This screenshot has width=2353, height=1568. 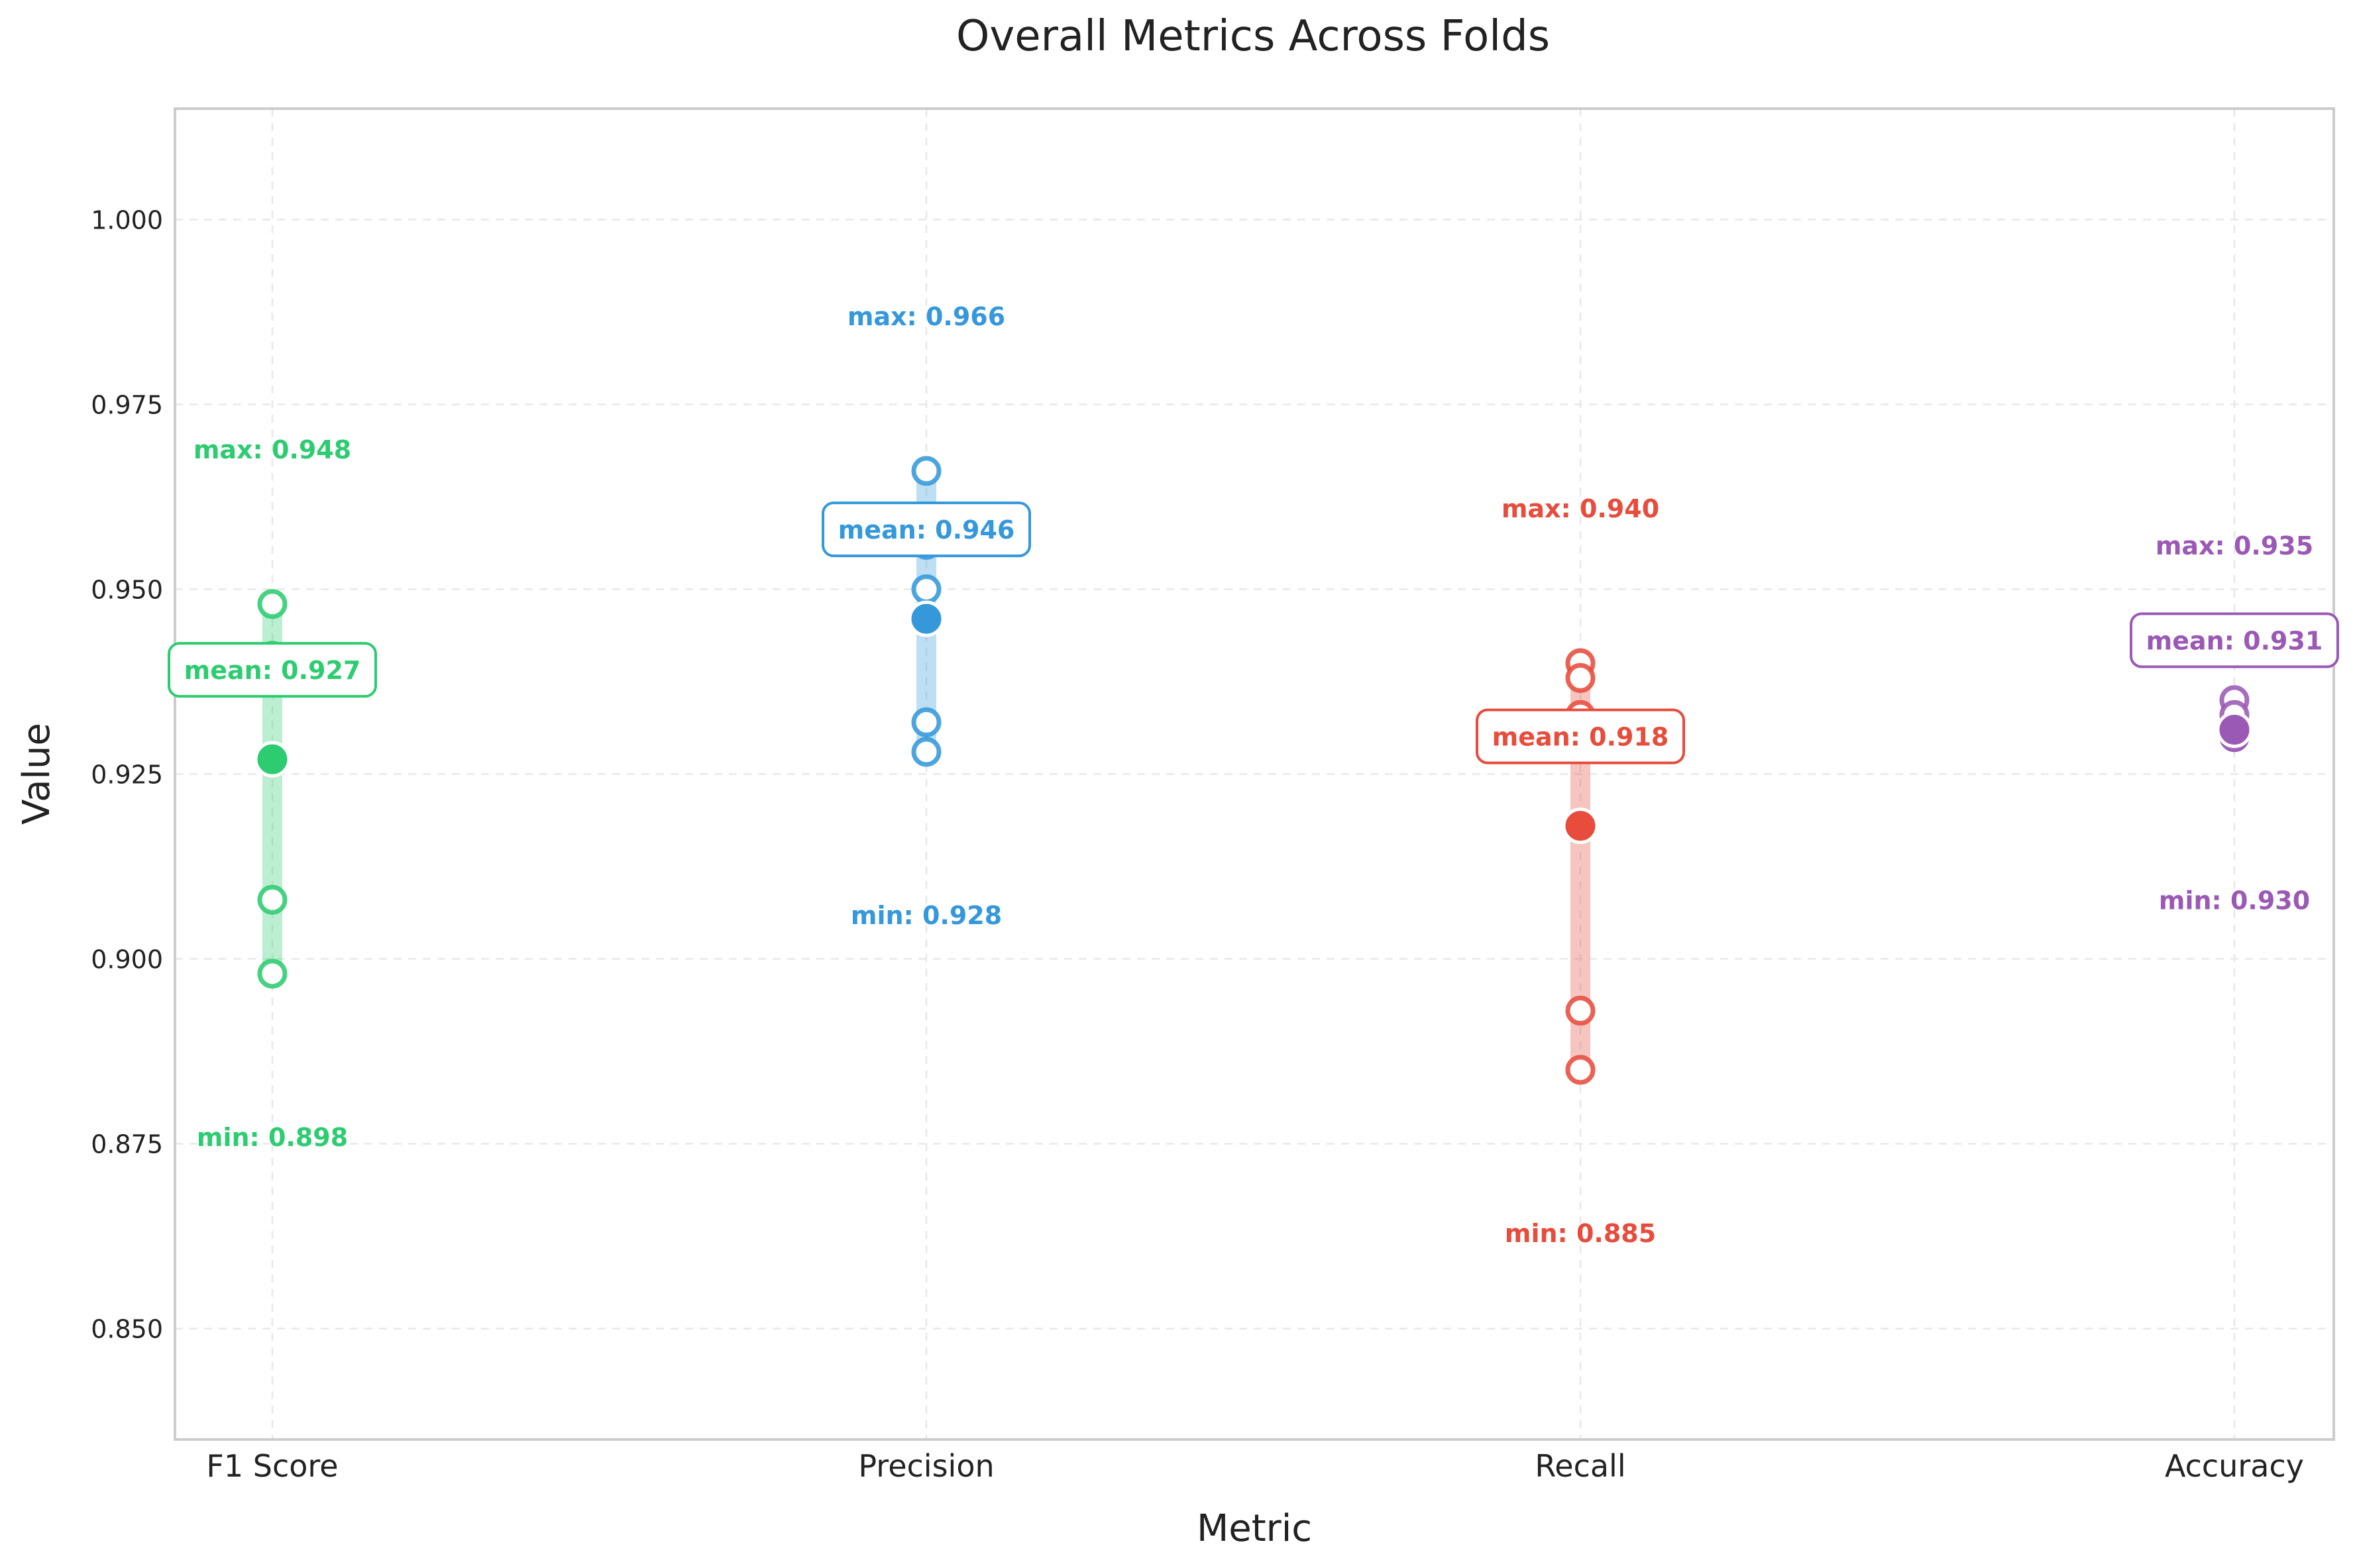 What do you see at coordinates (127, 1329) in the screenshot?
I see `y-tick-label: 0.850` at bounding box center [127, 1329].